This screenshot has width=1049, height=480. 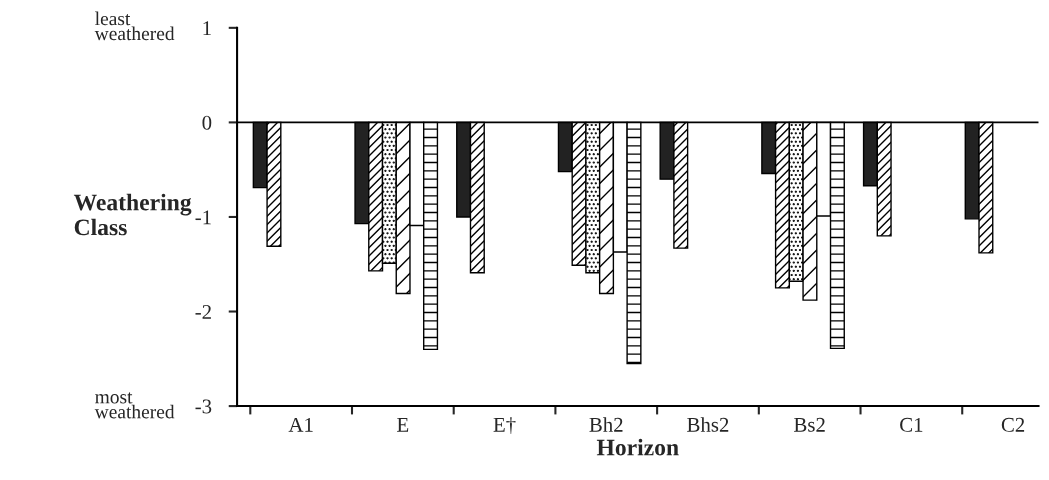 I want to click on x-tick-label: A1, so click(x=300, y=424).